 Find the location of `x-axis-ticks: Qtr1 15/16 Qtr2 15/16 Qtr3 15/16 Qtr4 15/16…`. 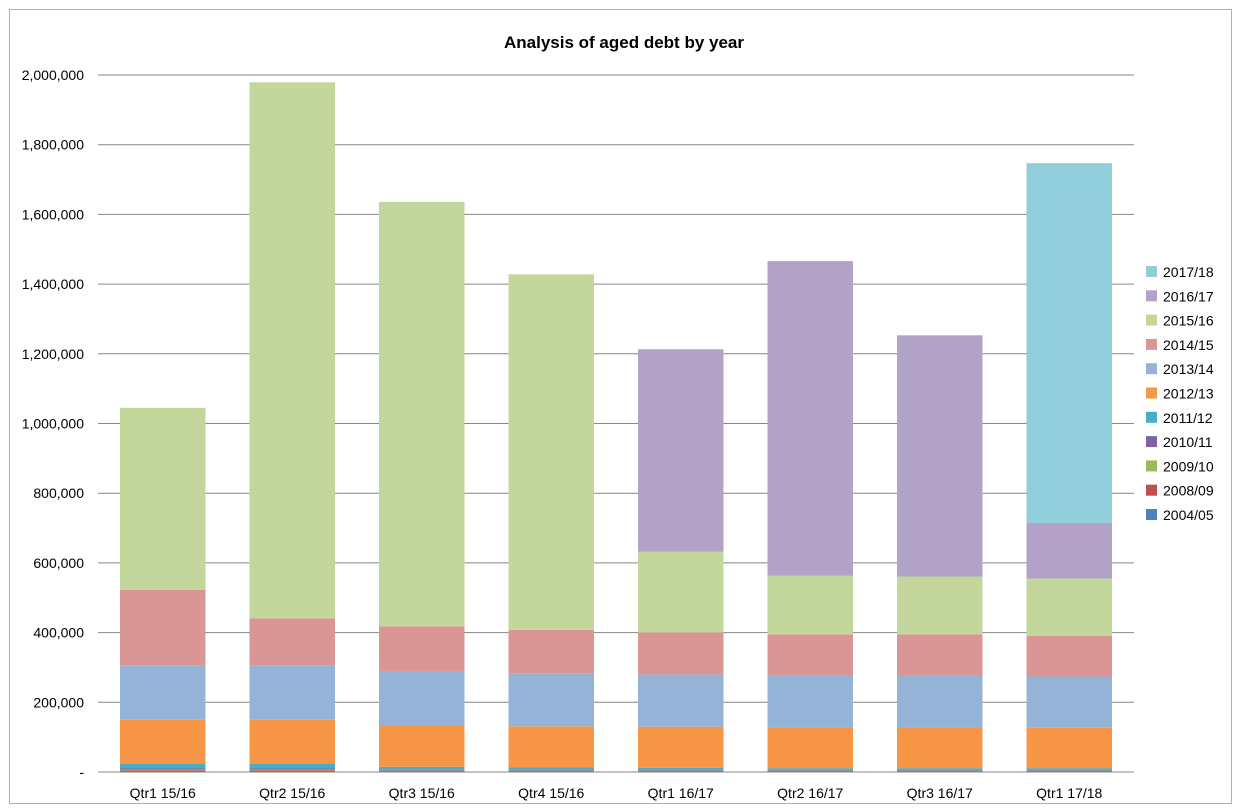

x-axis-ticks: Qtr1 15/16 Qtr2 15/16 Qtr3 15/16 Qtr4 15/16… is located at coordinates (616, 793).